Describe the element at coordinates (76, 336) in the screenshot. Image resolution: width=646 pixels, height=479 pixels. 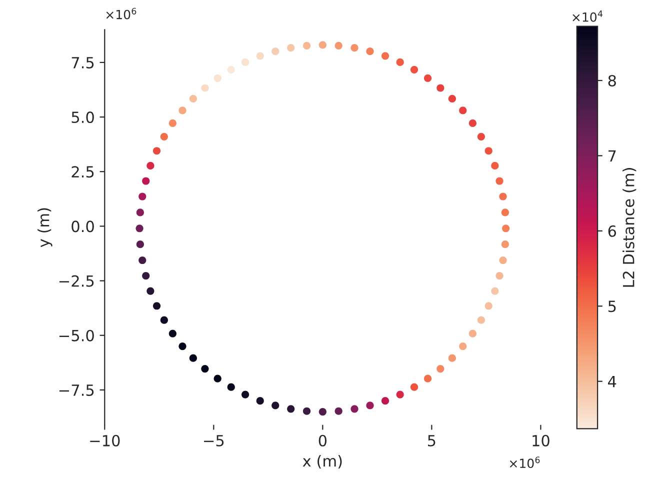
I see `y-tick-label: −5.0` at that location.